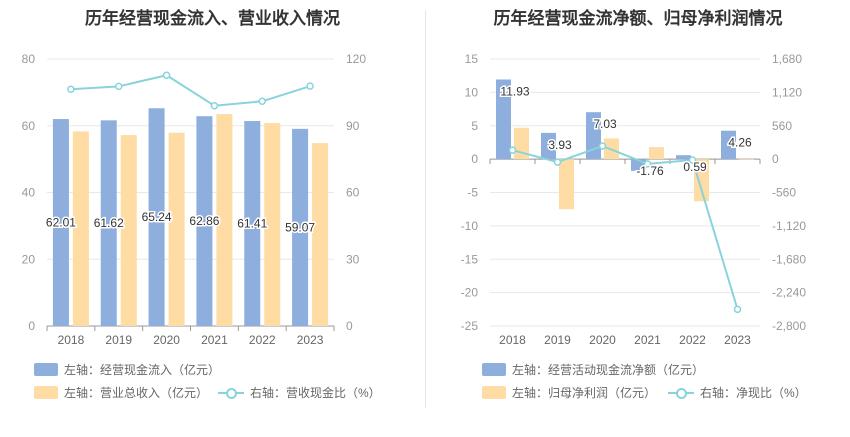 The width and height of the screenshot is (850, 437). I want to click on data-label: 4.26, so click(740, 143).